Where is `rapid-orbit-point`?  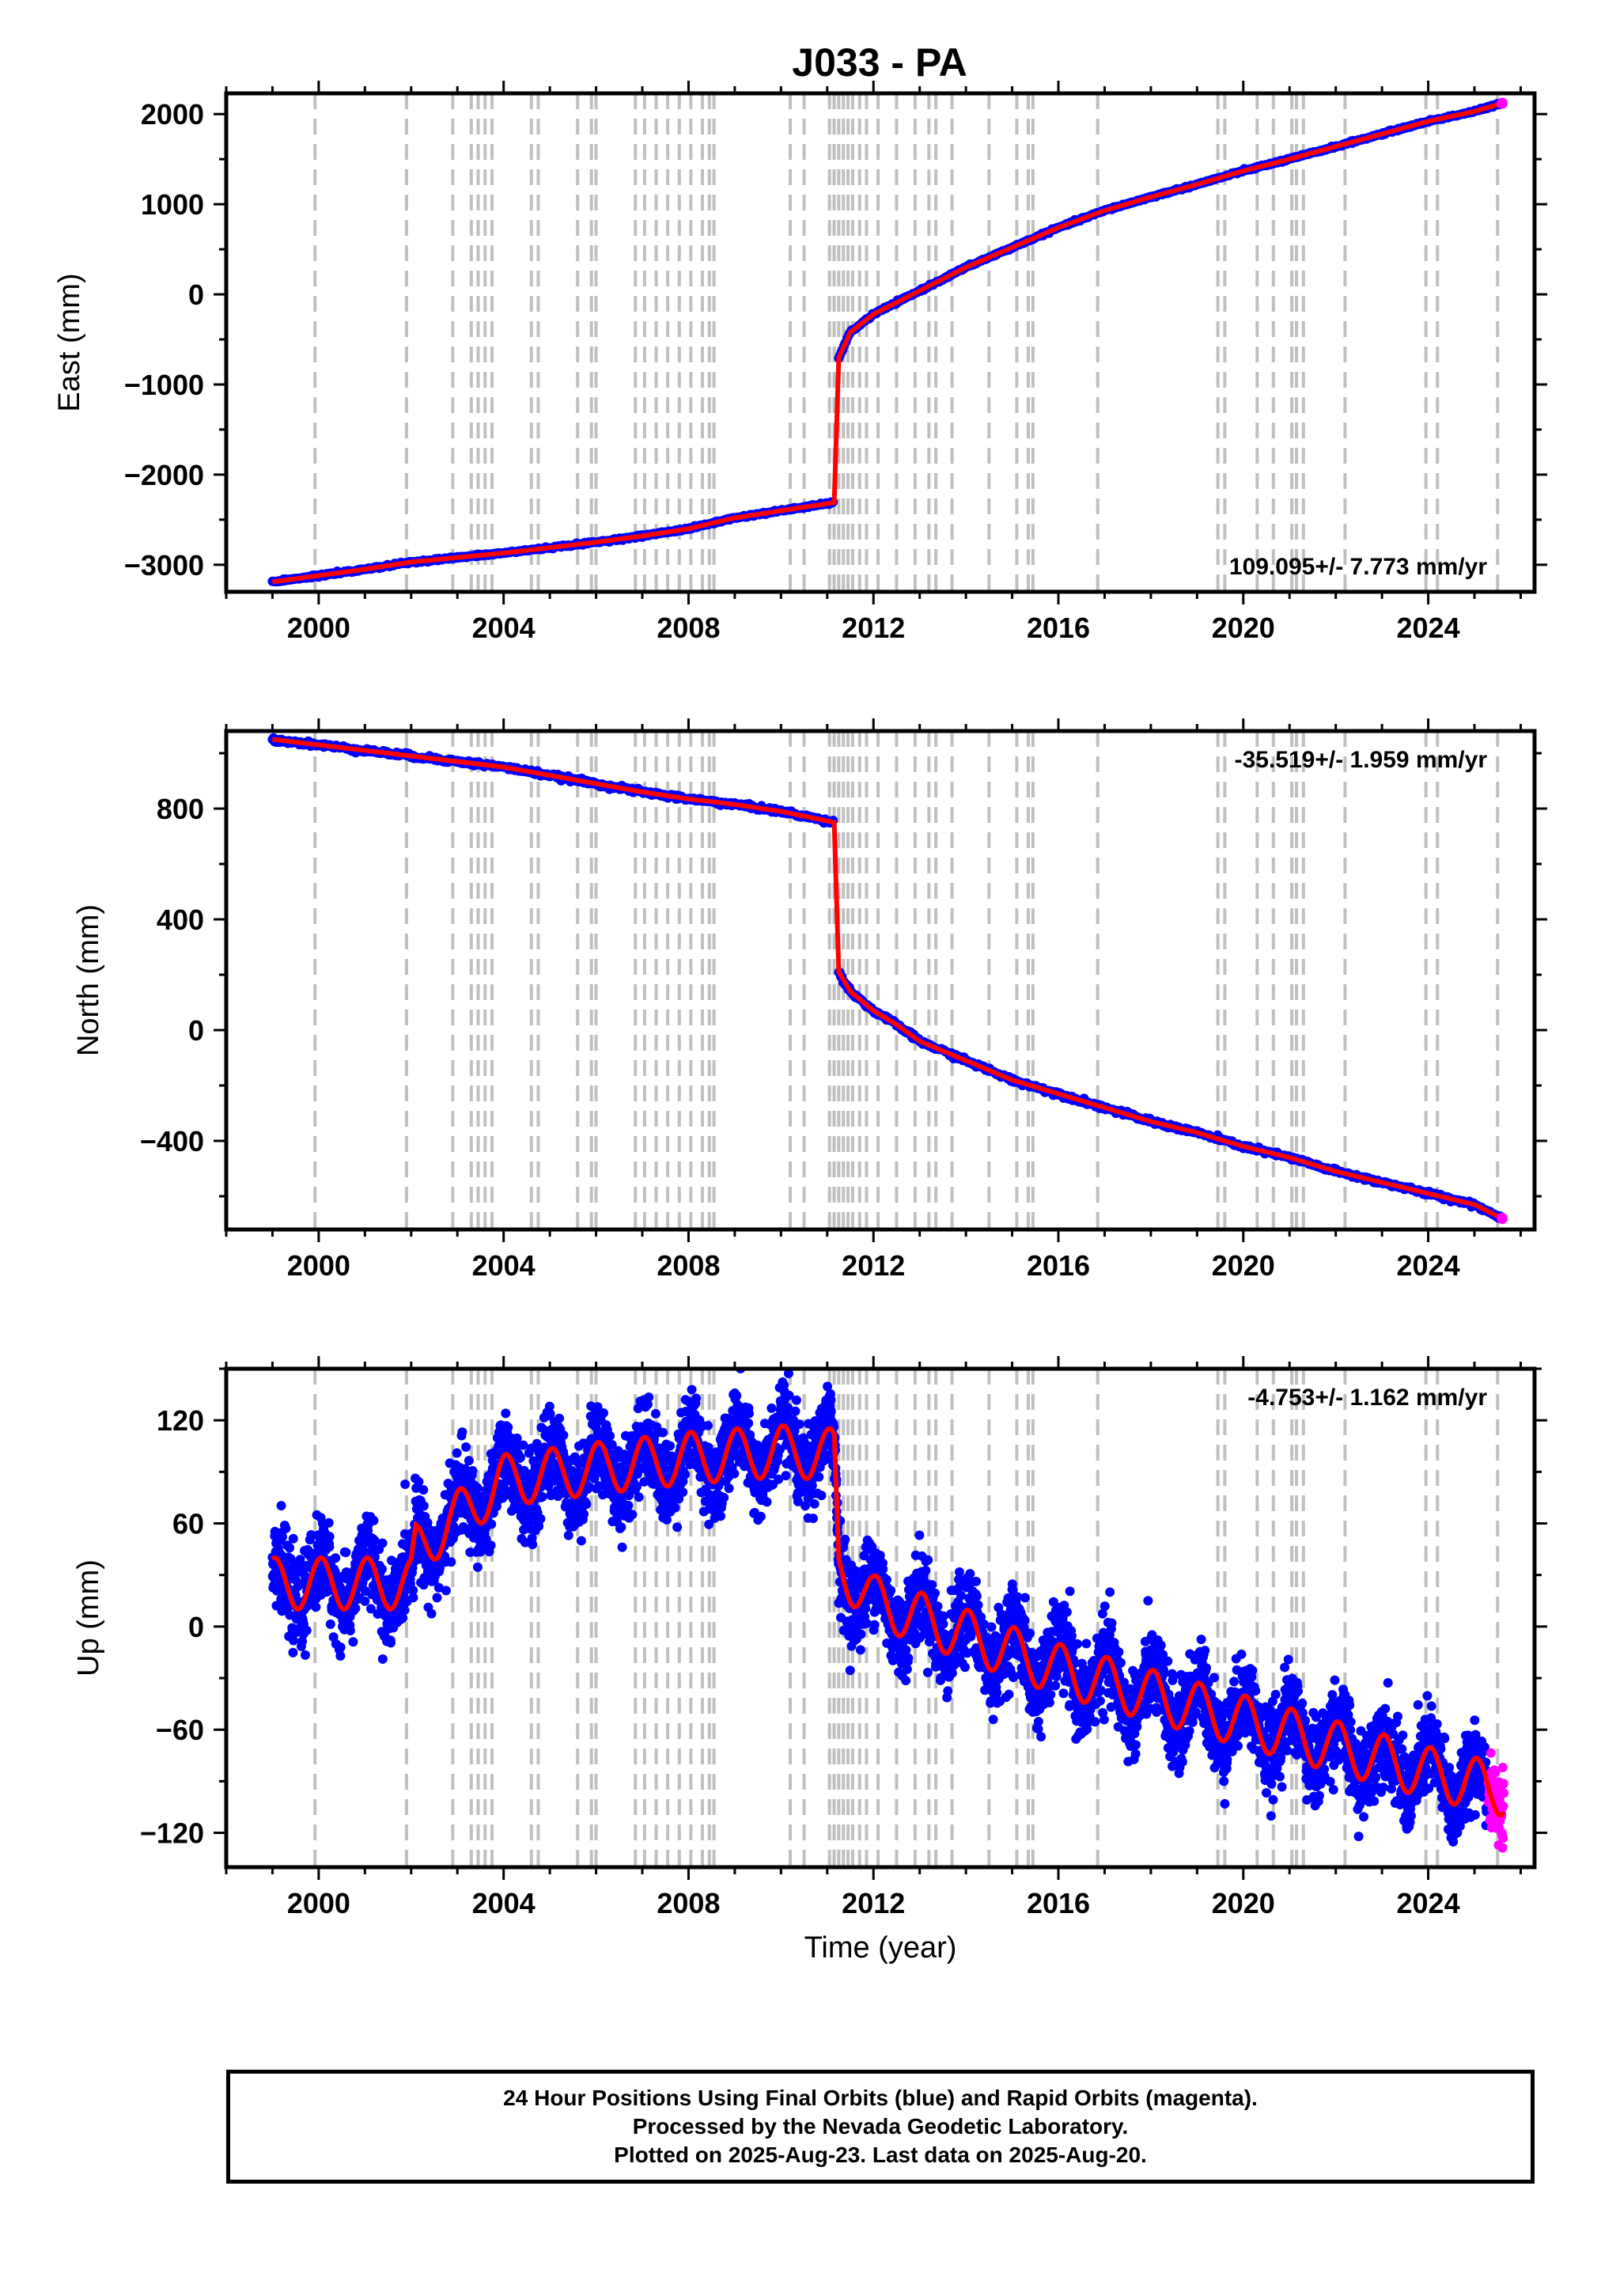 rapid-orbit-point is located at coordinates (1502, 103).